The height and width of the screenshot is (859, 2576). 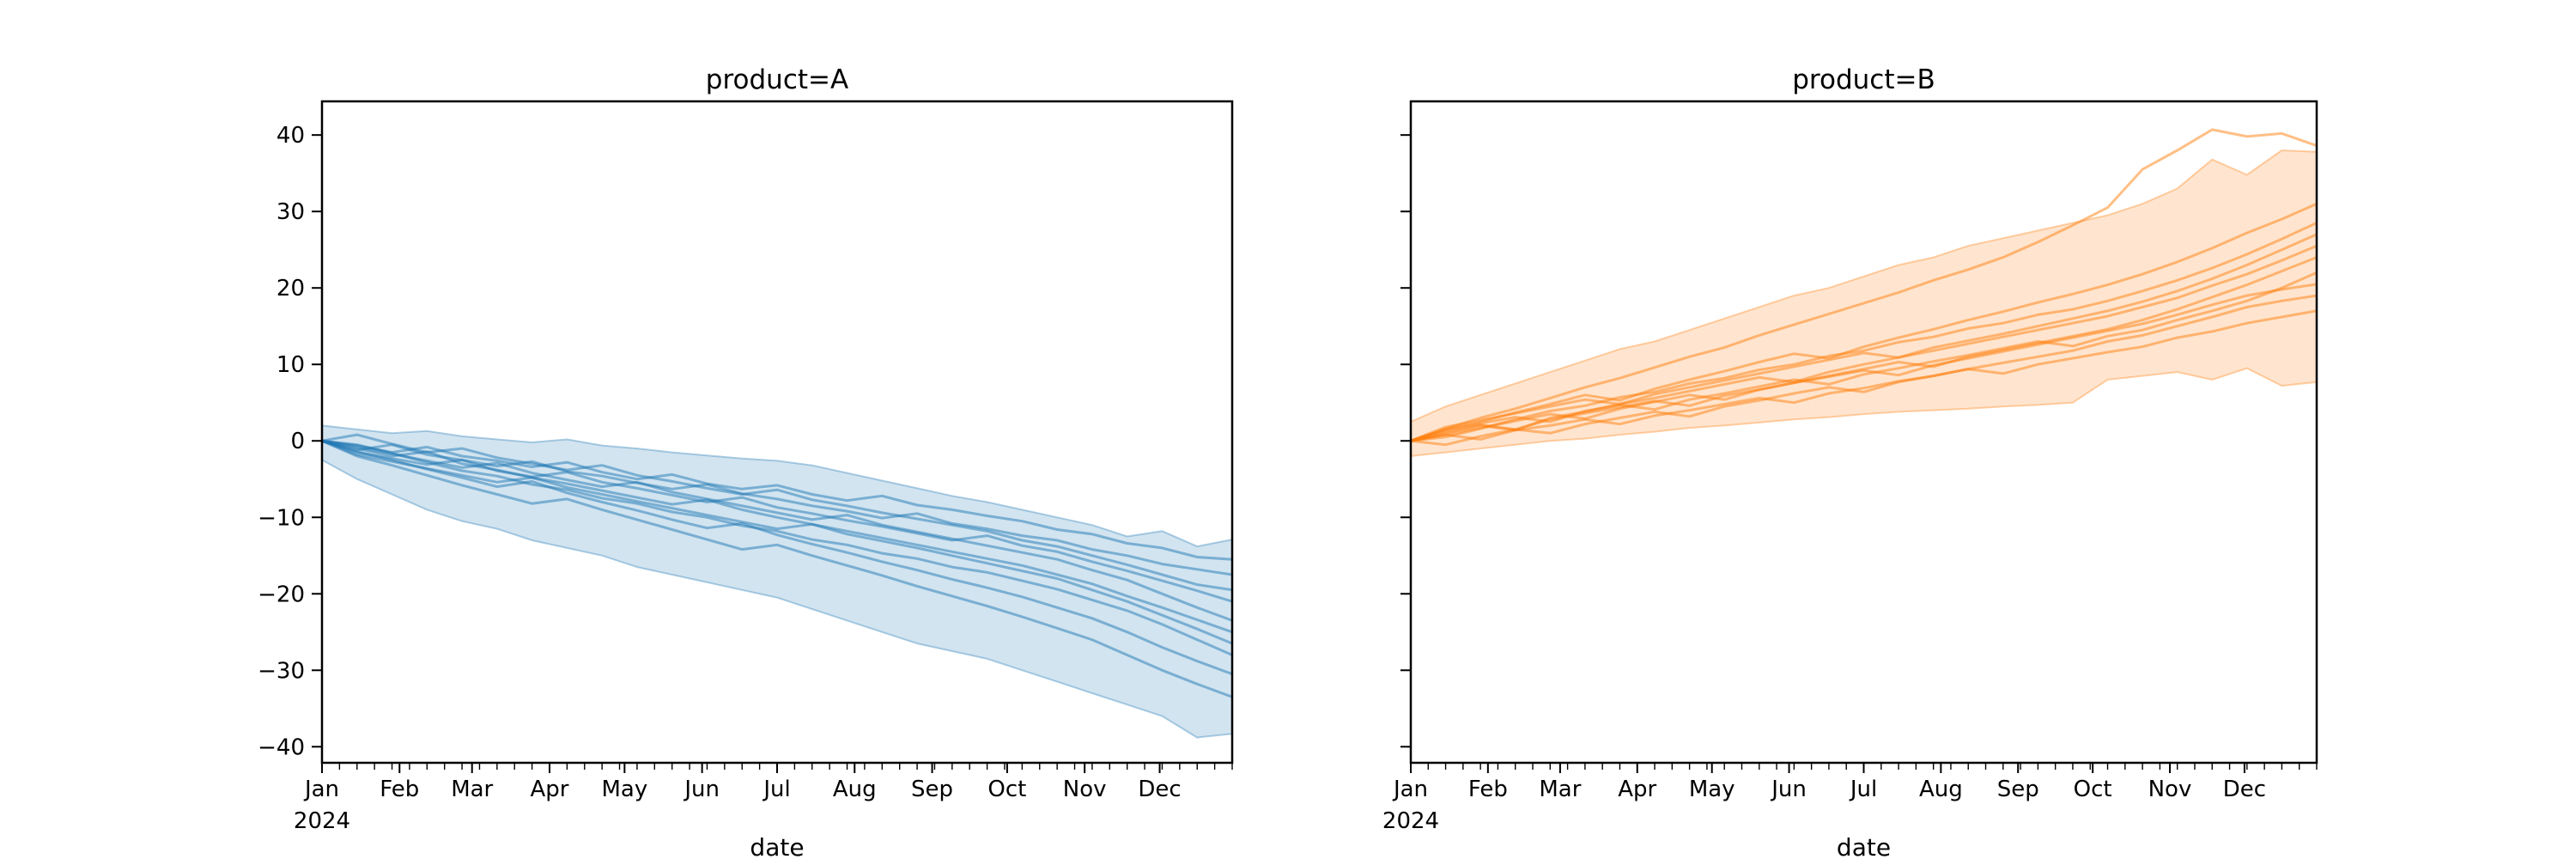 What do you see at coordinates (297, 442) in the screenshot?
I see `y-tick-label: 0` at bounding box center [297, 442].